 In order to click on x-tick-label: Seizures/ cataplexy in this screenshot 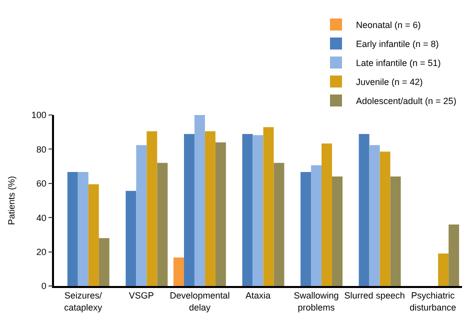, I will do `click(83, 301)`.